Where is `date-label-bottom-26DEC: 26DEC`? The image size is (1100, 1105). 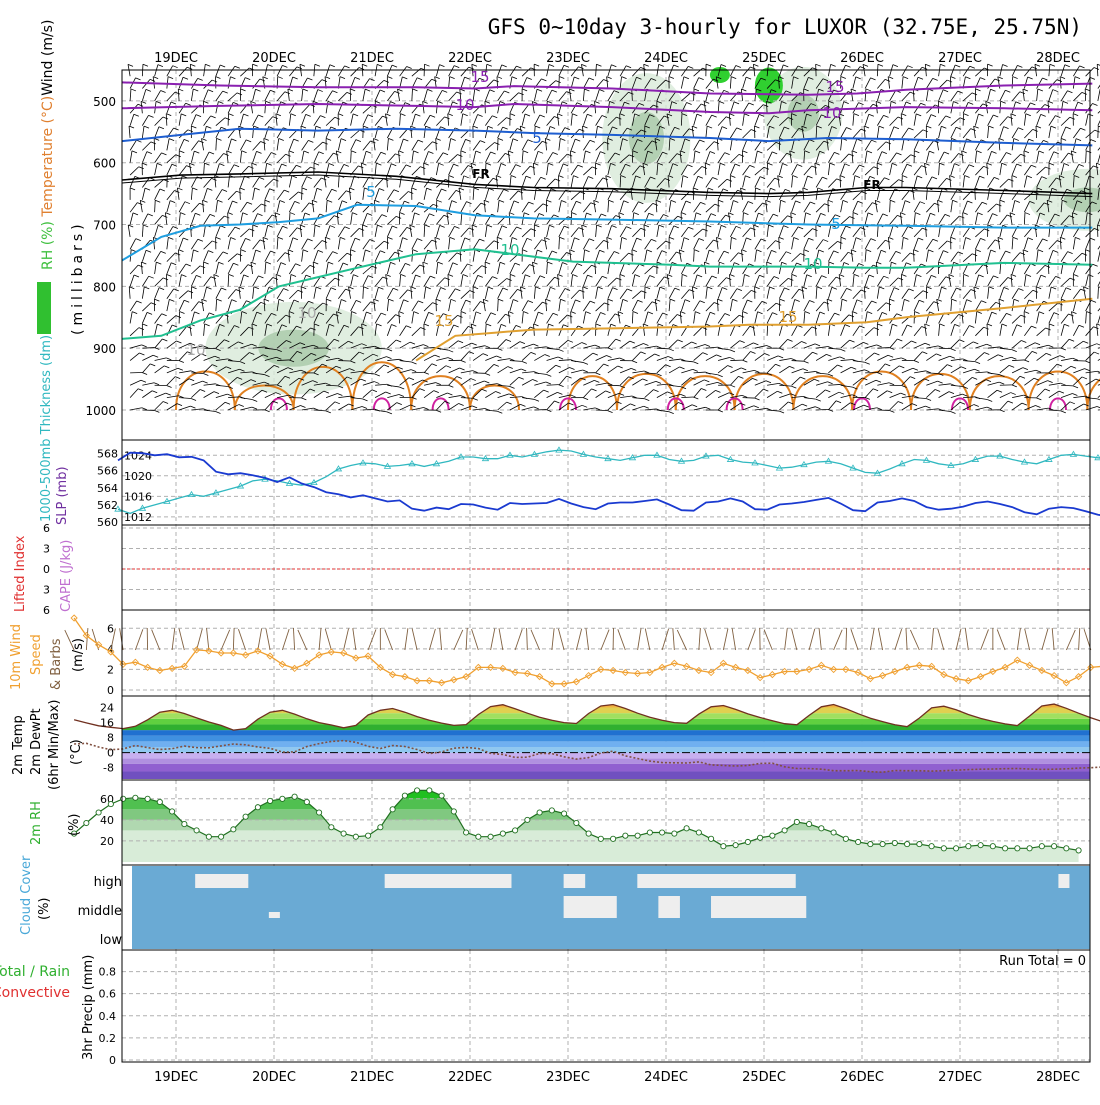
date-label-bottom-26DEC: 26DEC is located at coordinates (862, 1077).